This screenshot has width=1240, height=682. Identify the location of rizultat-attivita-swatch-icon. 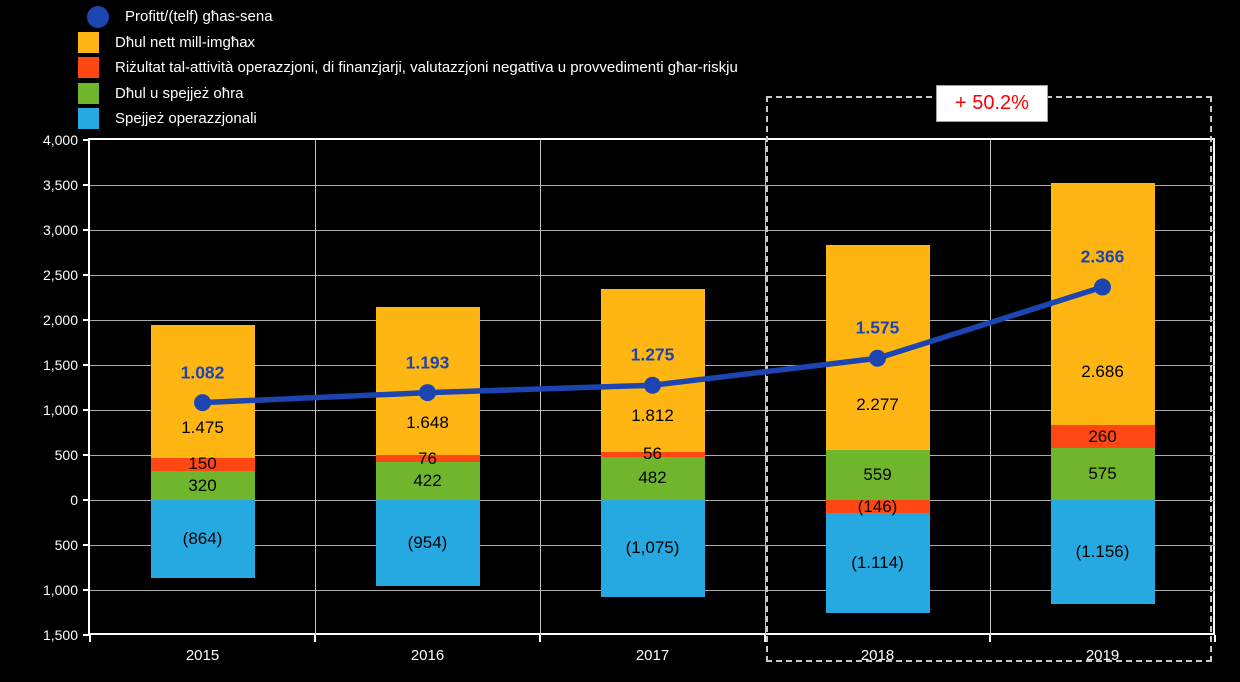
(88, 68).